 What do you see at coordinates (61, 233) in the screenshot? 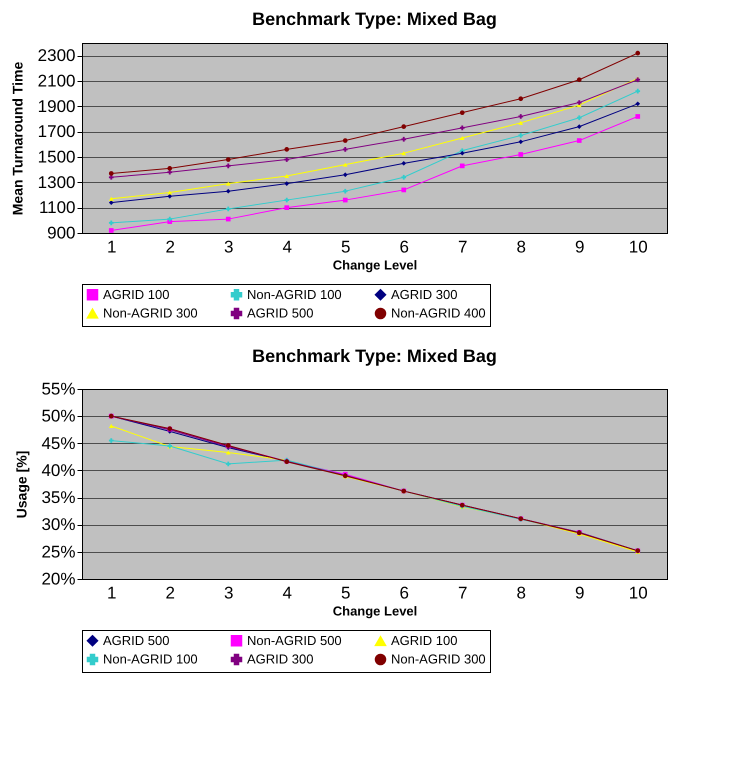
I see `y-tick-label: 900` at bounding box center [61, 233].